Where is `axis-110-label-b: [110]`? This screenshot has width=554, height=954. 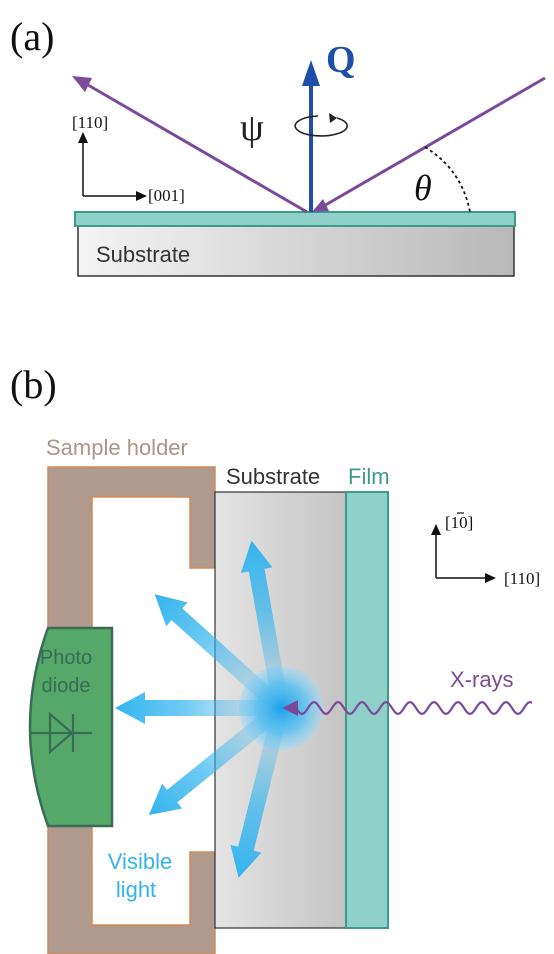 axis-110-label-b: [110] is located at coordinates (522, 578).